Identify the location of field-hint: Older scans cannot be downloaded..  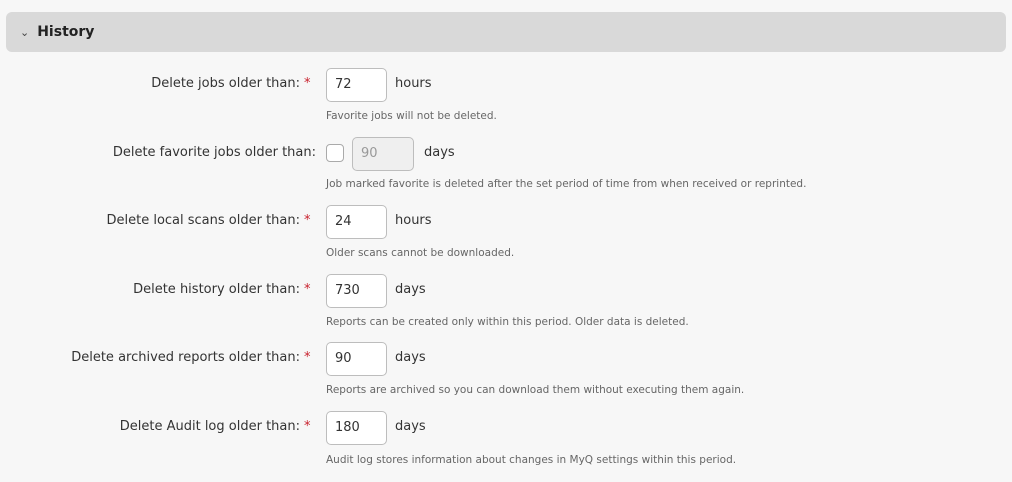
(420, 253).